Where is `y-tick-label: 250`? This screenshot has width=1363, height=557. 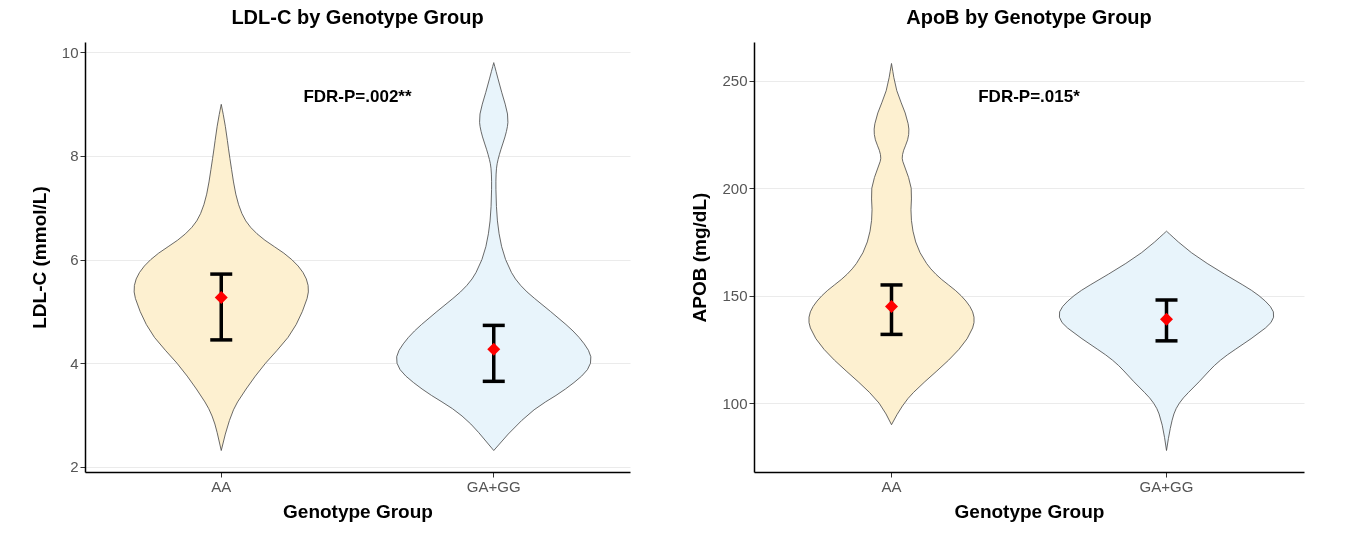
y-tick-label: 250 is located at coordinates (735, 81).